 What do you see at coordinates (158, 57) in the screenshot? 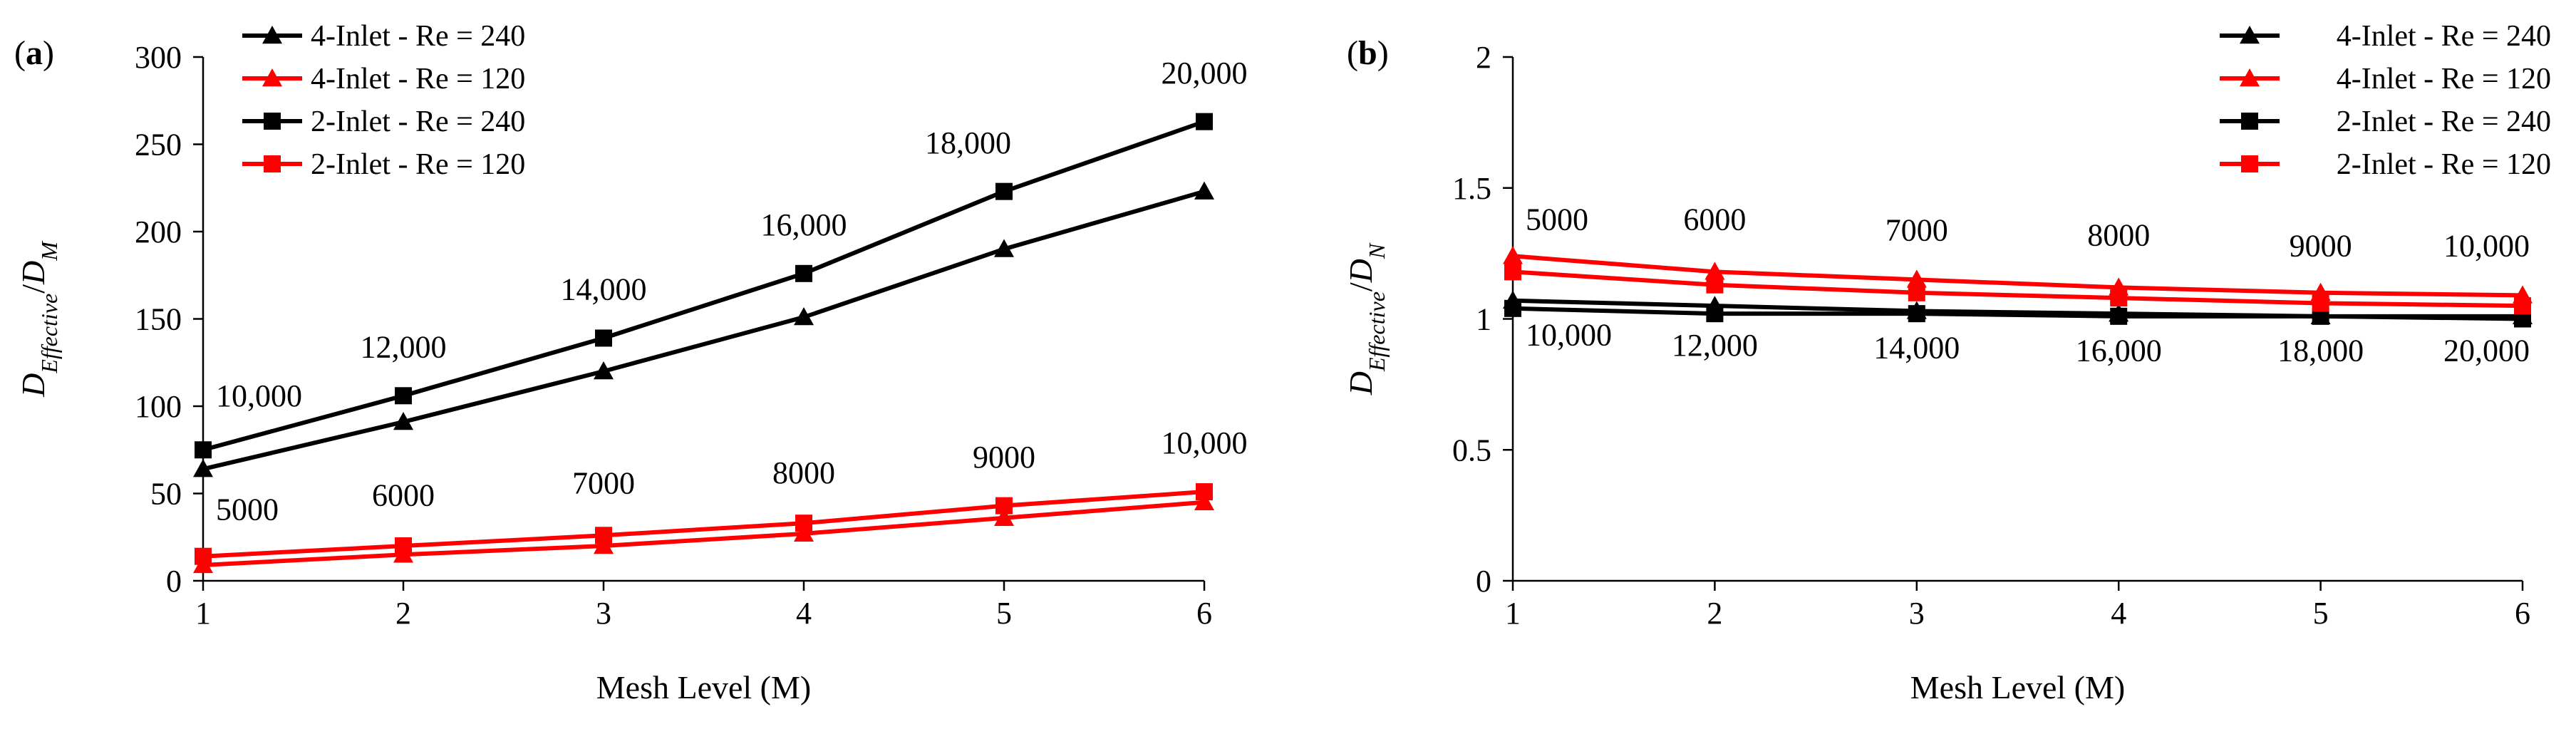
I see `y-tick-label: 300` at bounding box center [158, 57].